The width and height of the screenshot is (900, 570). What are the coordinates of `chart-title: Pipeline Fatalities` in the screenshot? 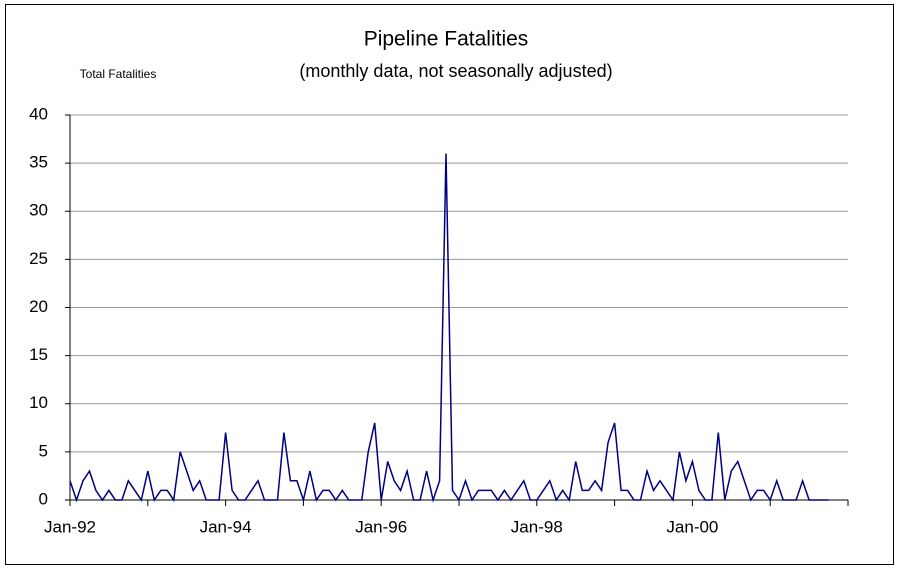 It's located at (446, 39).